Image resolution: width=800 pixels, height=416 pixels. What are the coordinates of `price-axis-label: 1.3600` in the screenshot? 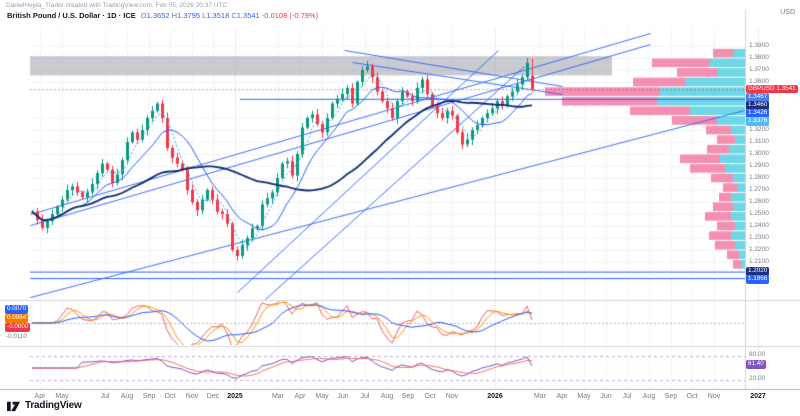 It's located at (759, 81).